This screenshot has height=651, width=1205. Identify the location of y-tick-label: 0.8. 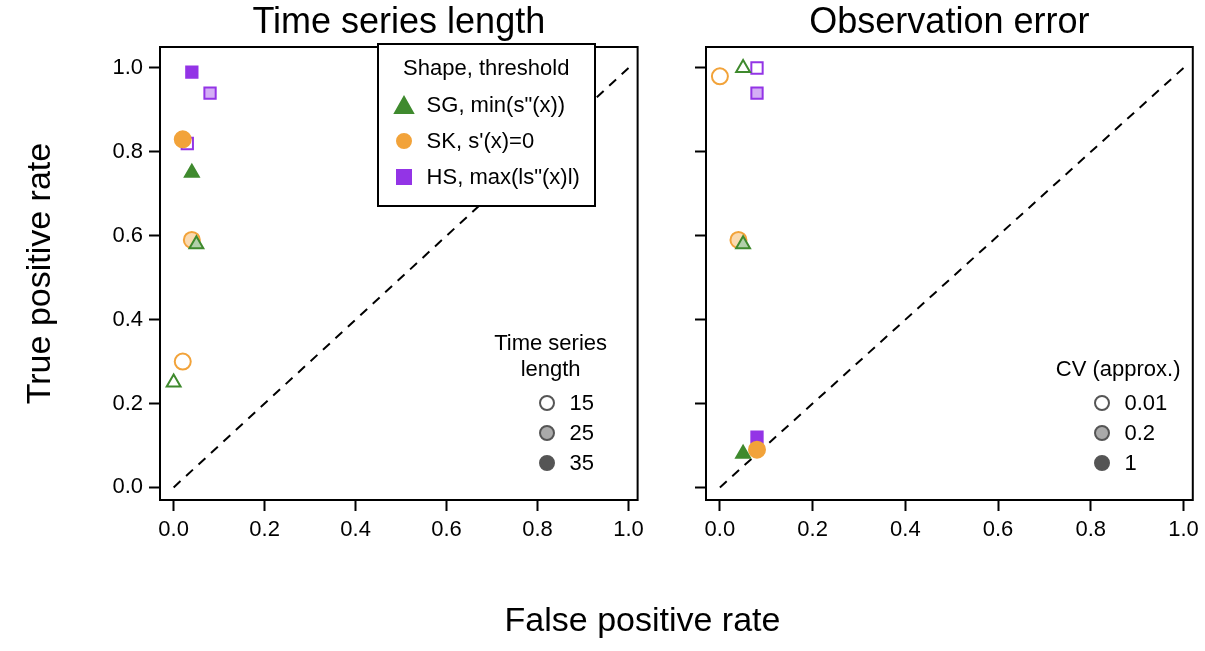
(127, 150).